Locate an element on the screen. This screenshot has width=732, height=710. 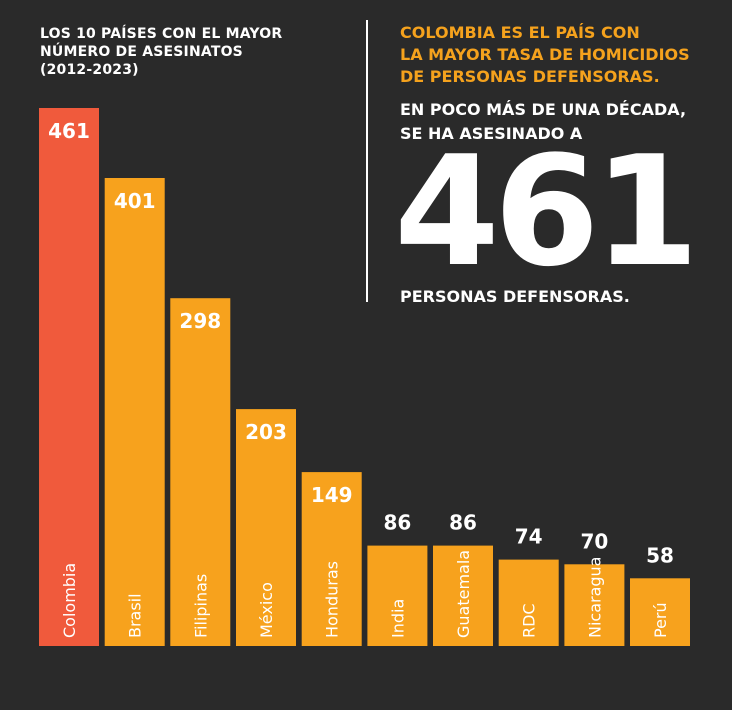
category-label: Honduras is located at coordinates (332, 599).